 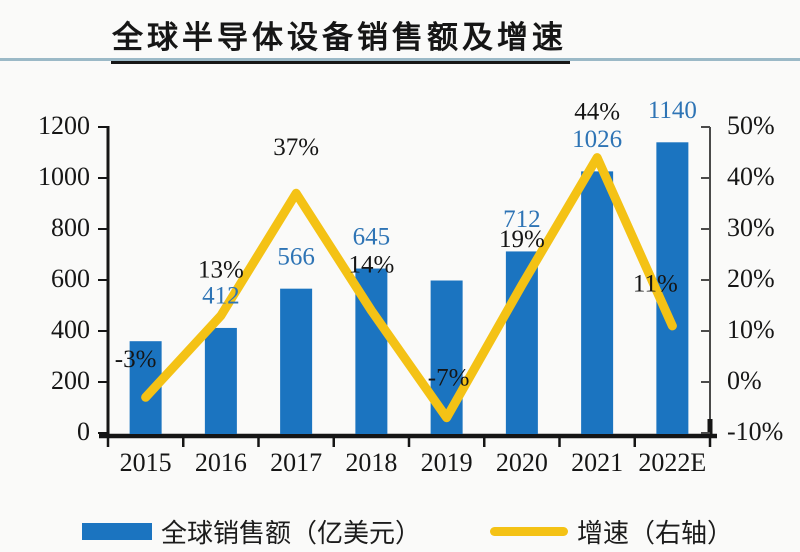 What do you see at coordinates (371, 264) in the screenshot?
I see `growth-pct-label: 14%` at bounding box center [371, 264].